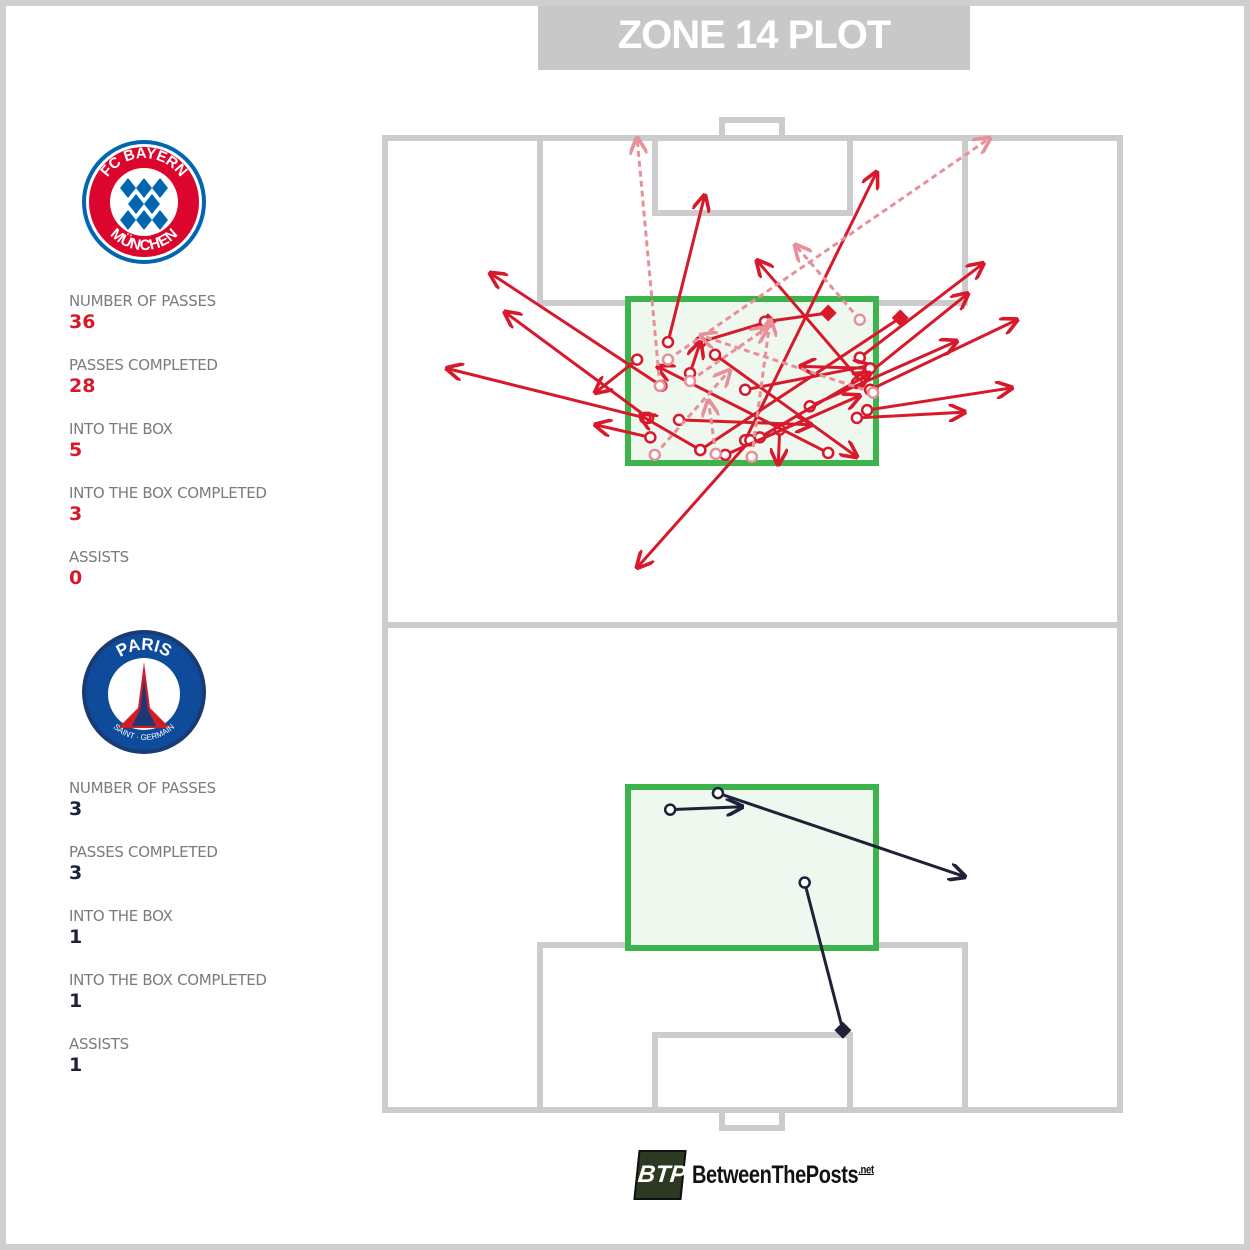 The width and height of the screenshot is (1250, 1250). Describe the element at coordinates (866, 1169) in the screenshot. I see `brand-suffix: .net` at that location.